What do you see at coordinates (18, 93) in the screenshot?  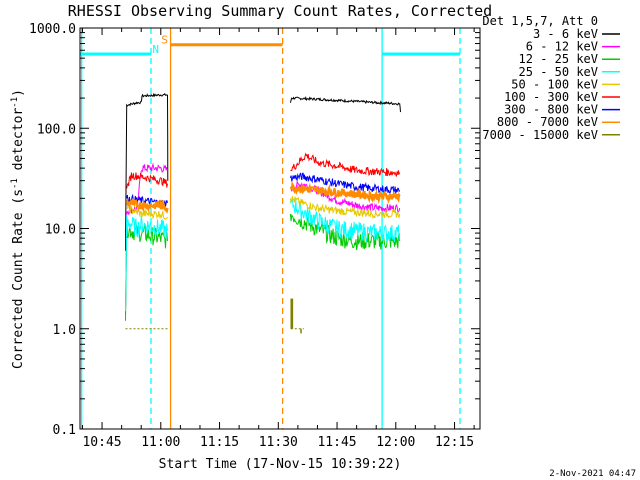 I see `y-axis-label-end: )` at bounding box center [18, 93].